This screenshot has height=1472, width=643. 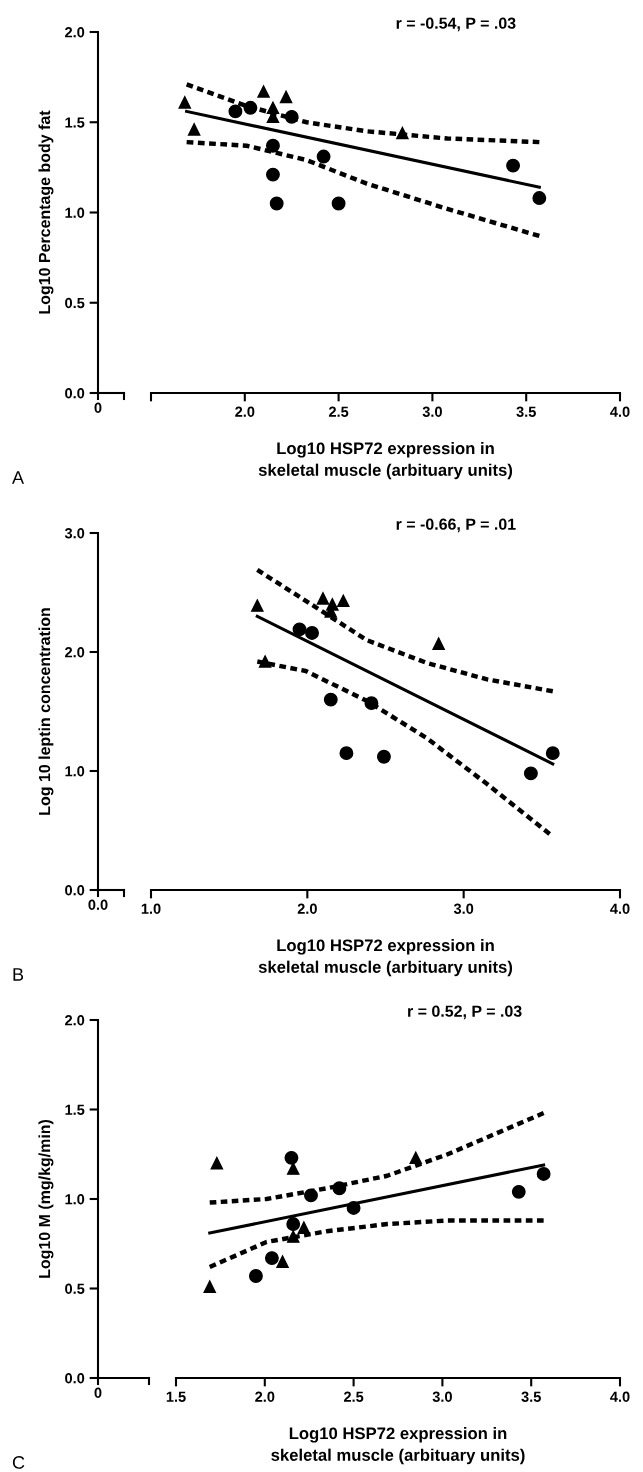 What do you see at coordinates (456, 525) in the screenshot?
I see `text: r = -0.66, P = .01` at bounding box center [456, 525].